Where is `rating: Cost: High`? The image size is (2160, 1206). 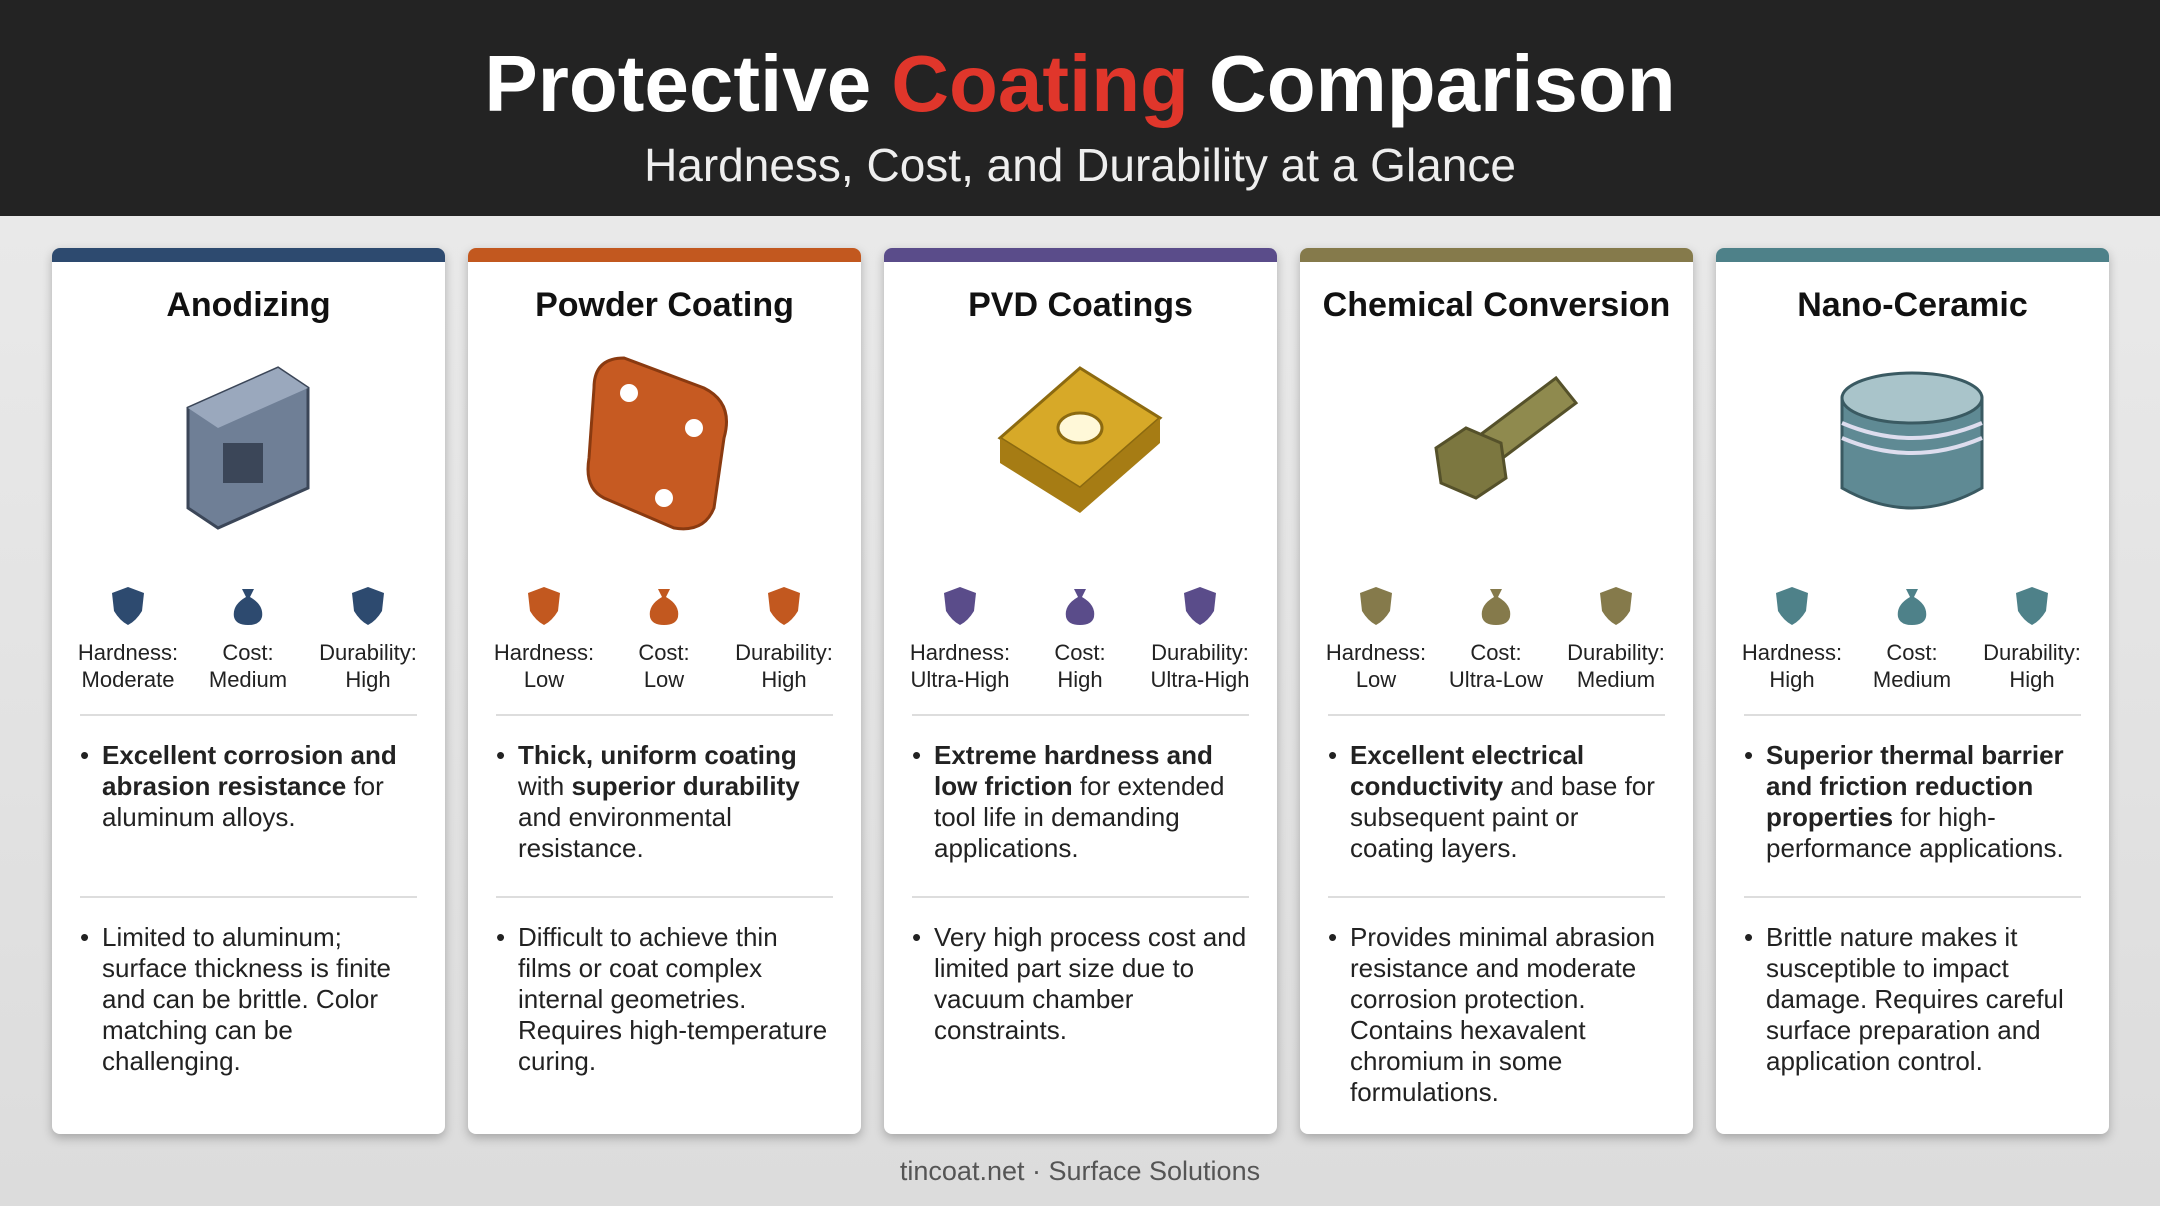 rating: Cost: High is located at coordinates (1080, 638).